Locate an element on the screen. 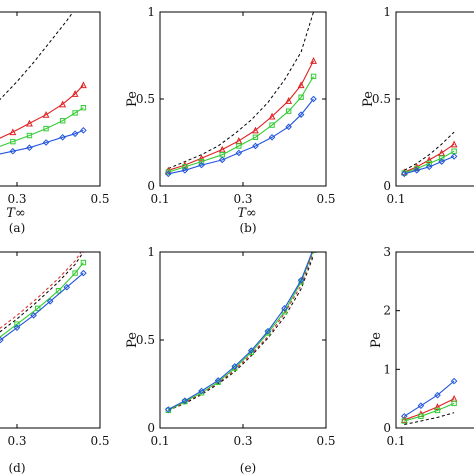 Image resolution: width=474 pixels, height=474 pixels. panel-c: 0.10 0.5 1 Pe is located at coordinates (417, 105).